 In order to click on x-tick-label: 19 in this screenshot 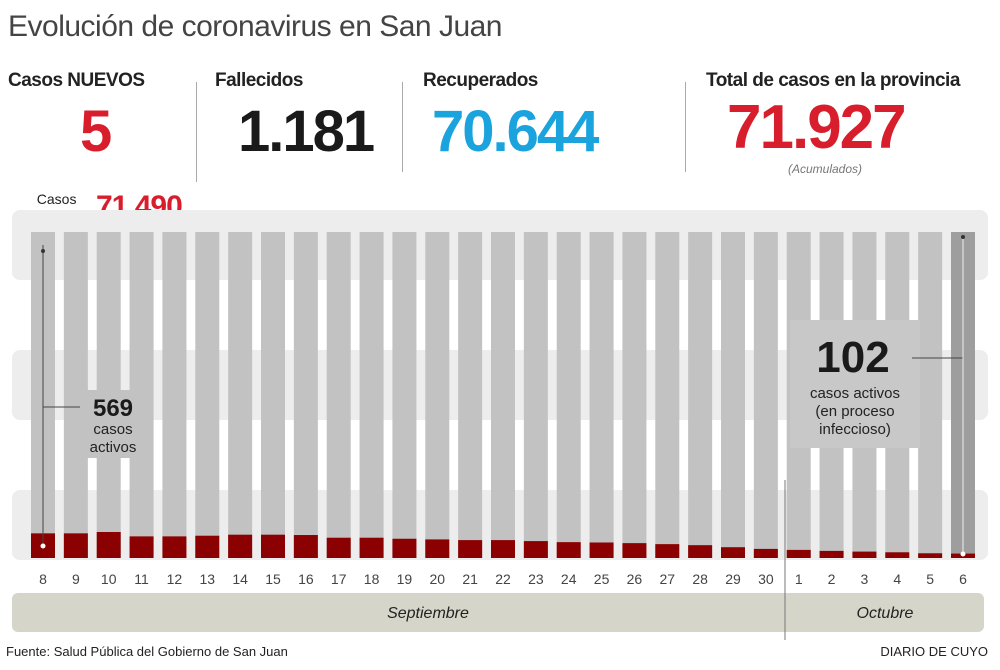, I will do `click(405, 579)`.